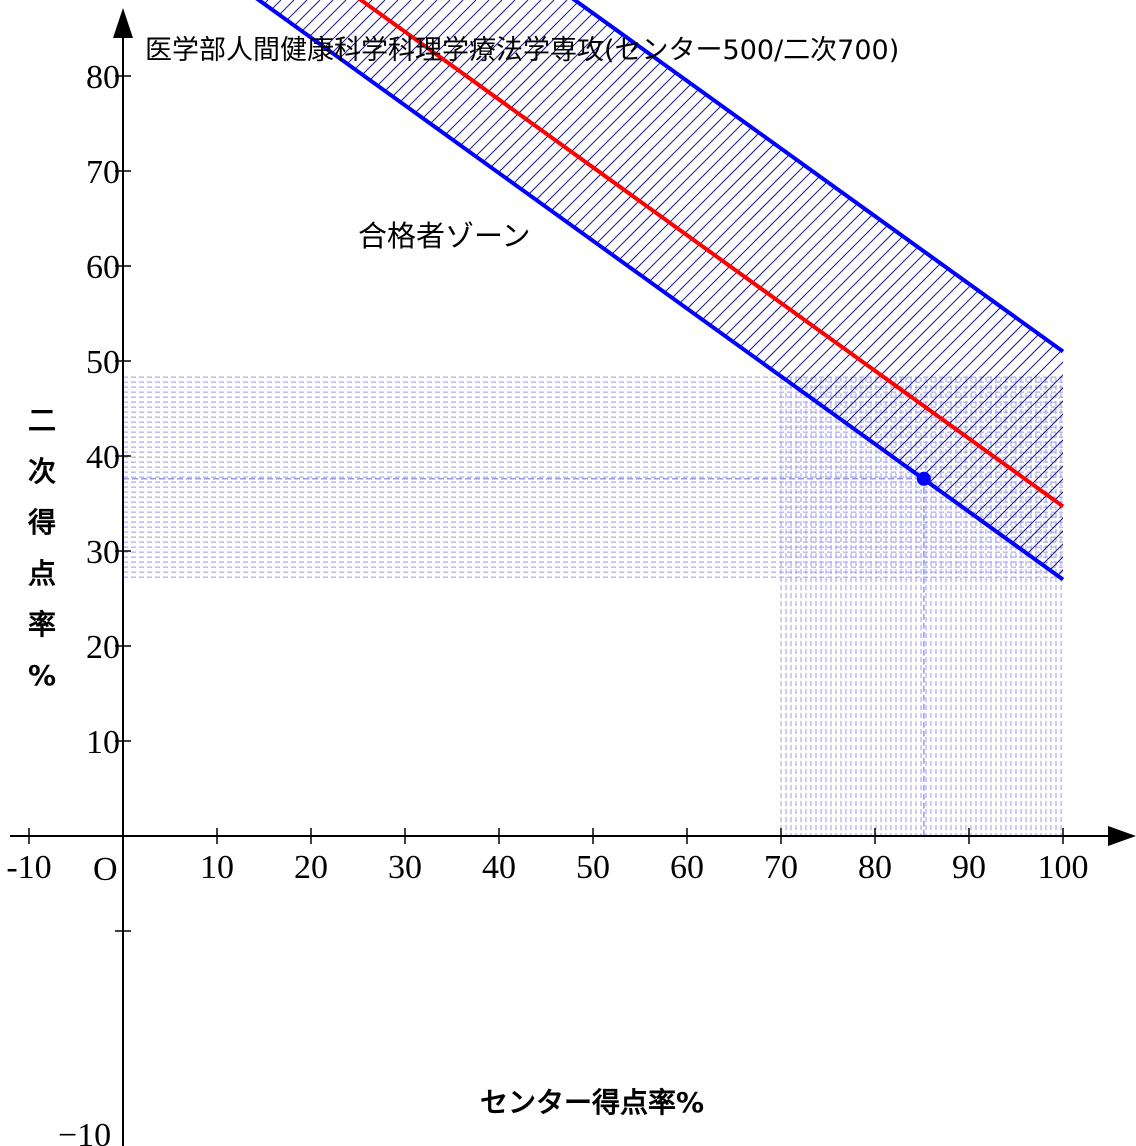 The height and width of the screenshot is (1146, 1136). I want to click on y-axis-label-char: 次, so click(42, 471).